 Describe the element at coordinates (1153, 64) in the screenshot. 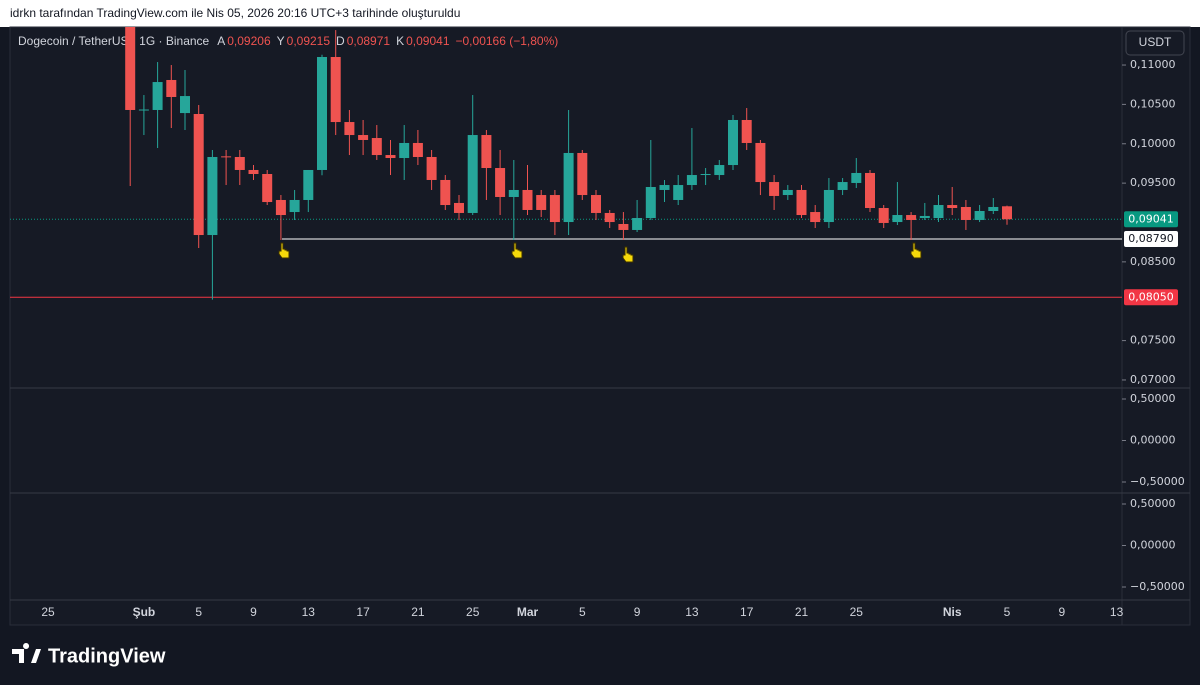

I see `y-tick-label: 0,11000` at that location.